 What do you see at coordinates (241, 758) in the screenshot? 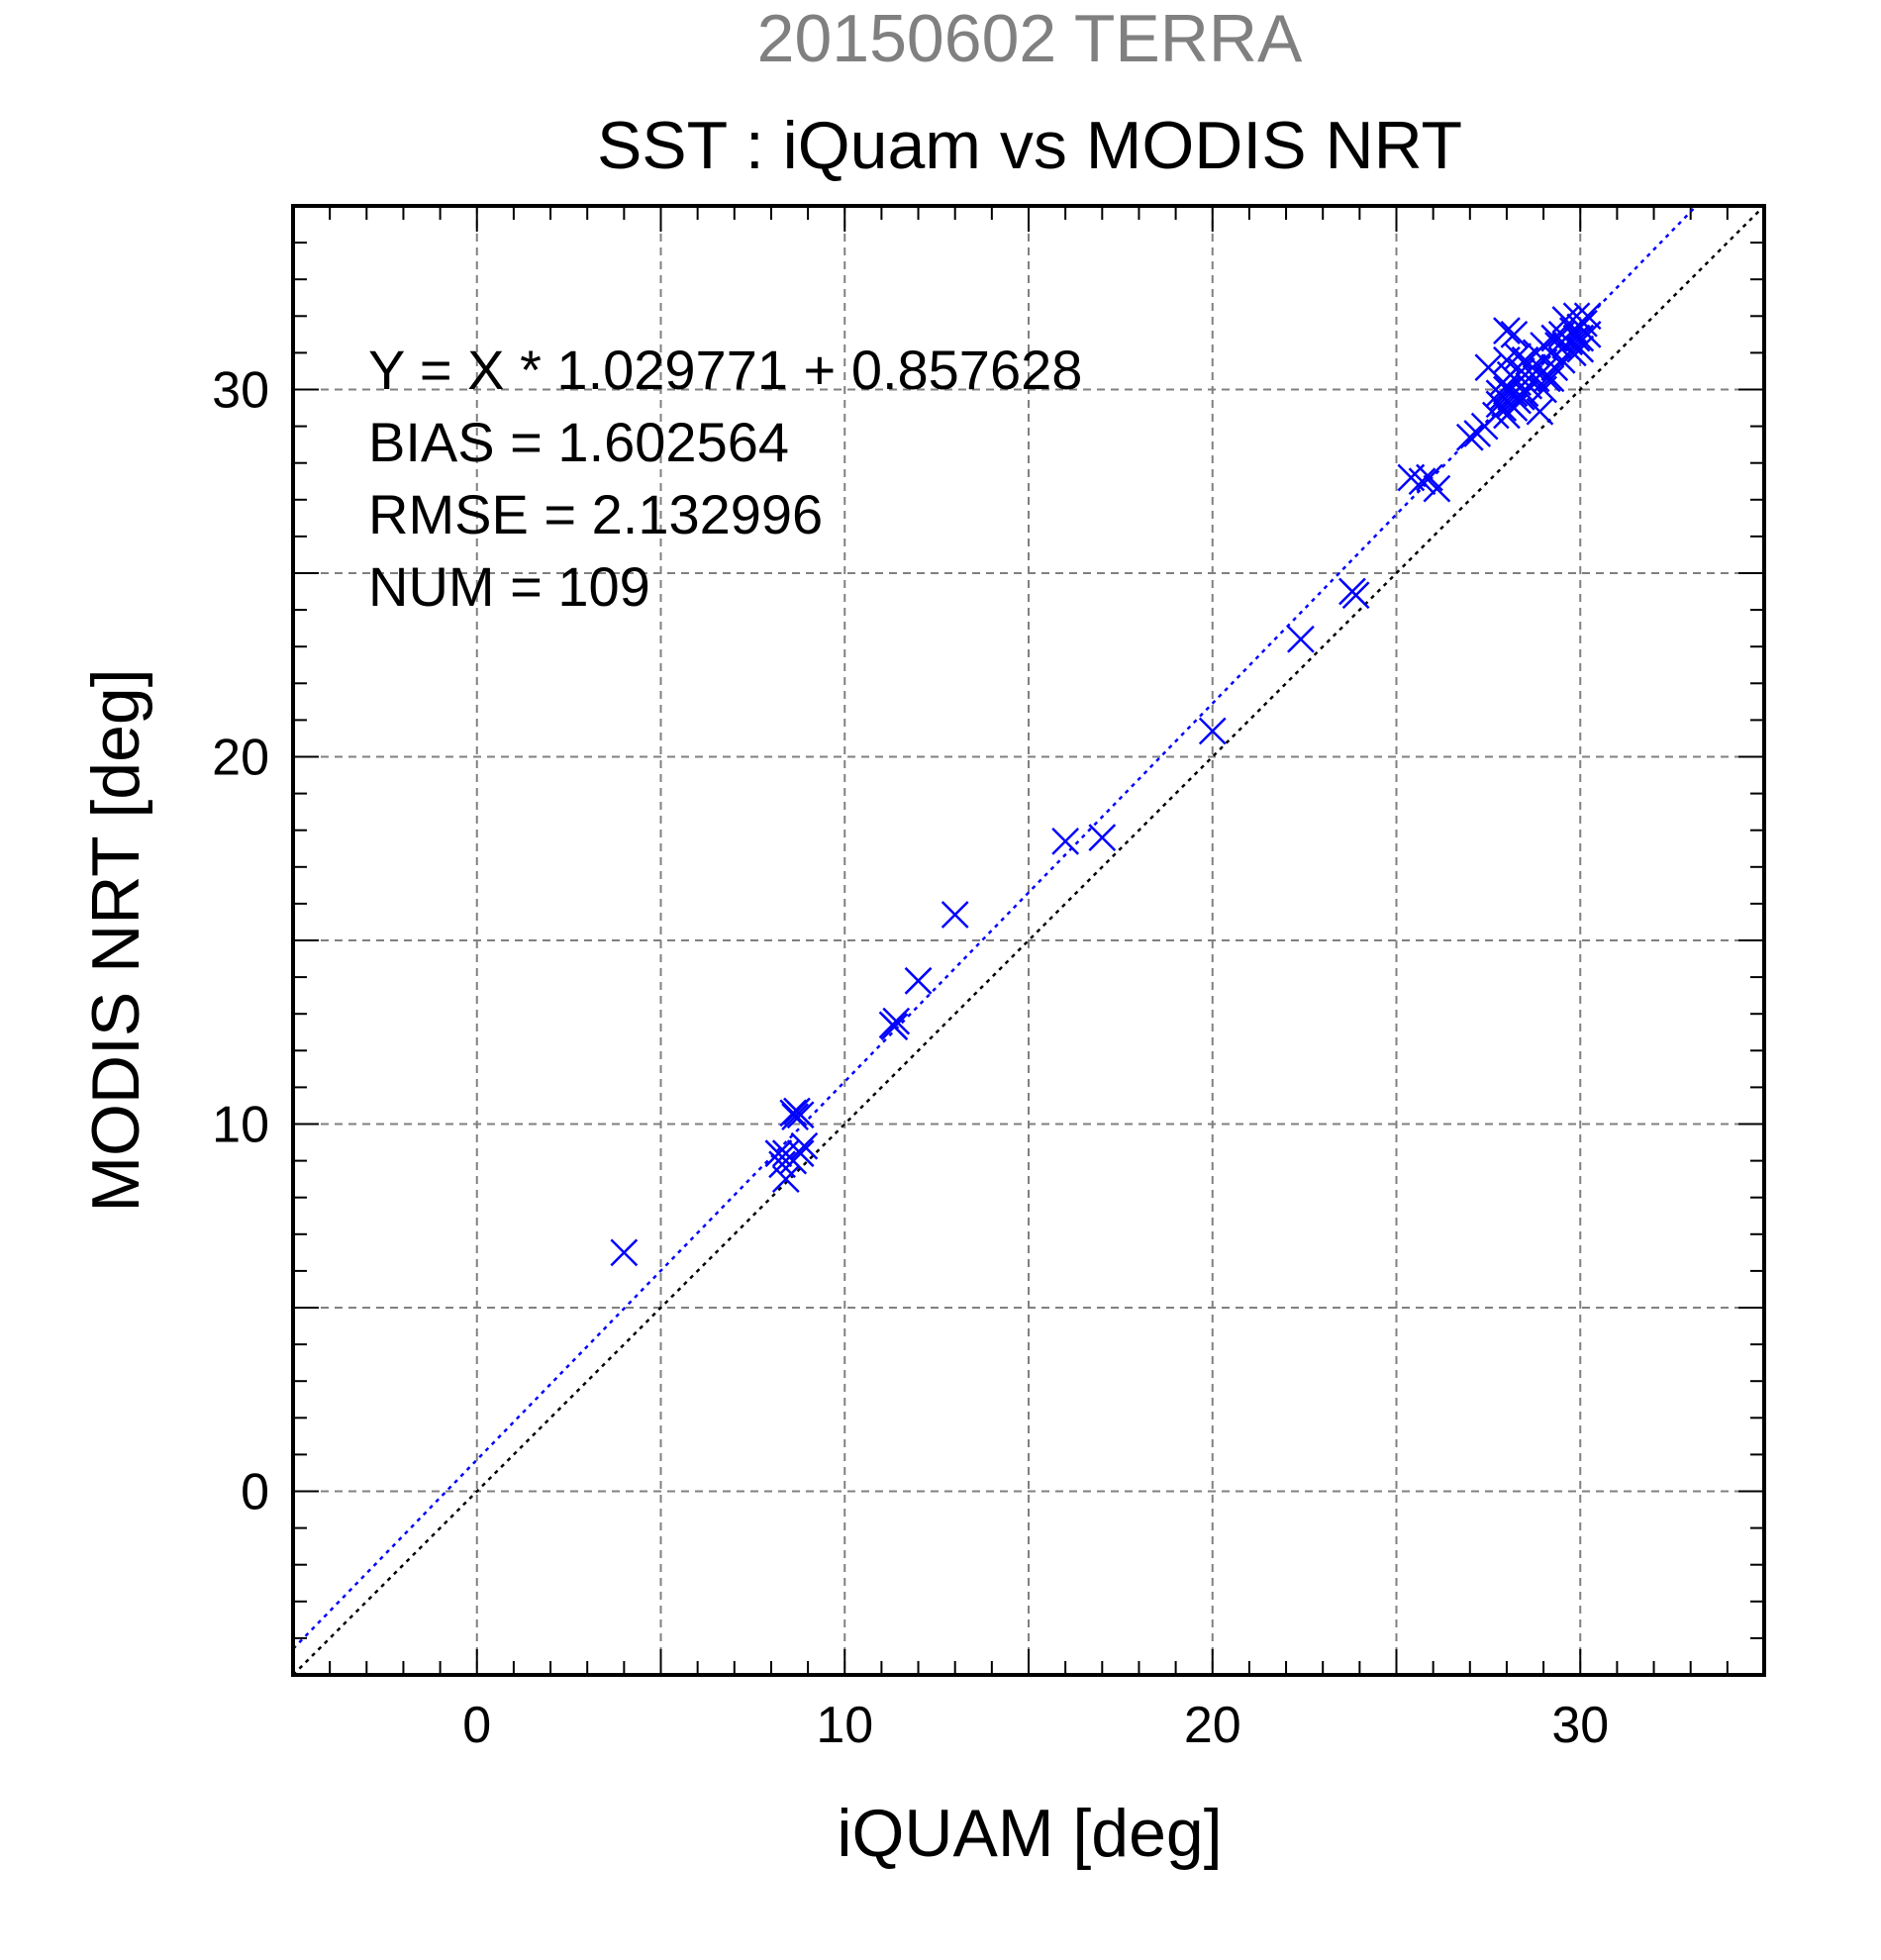
I see `y-tick-label: 20` at bounding box center [241, 758].